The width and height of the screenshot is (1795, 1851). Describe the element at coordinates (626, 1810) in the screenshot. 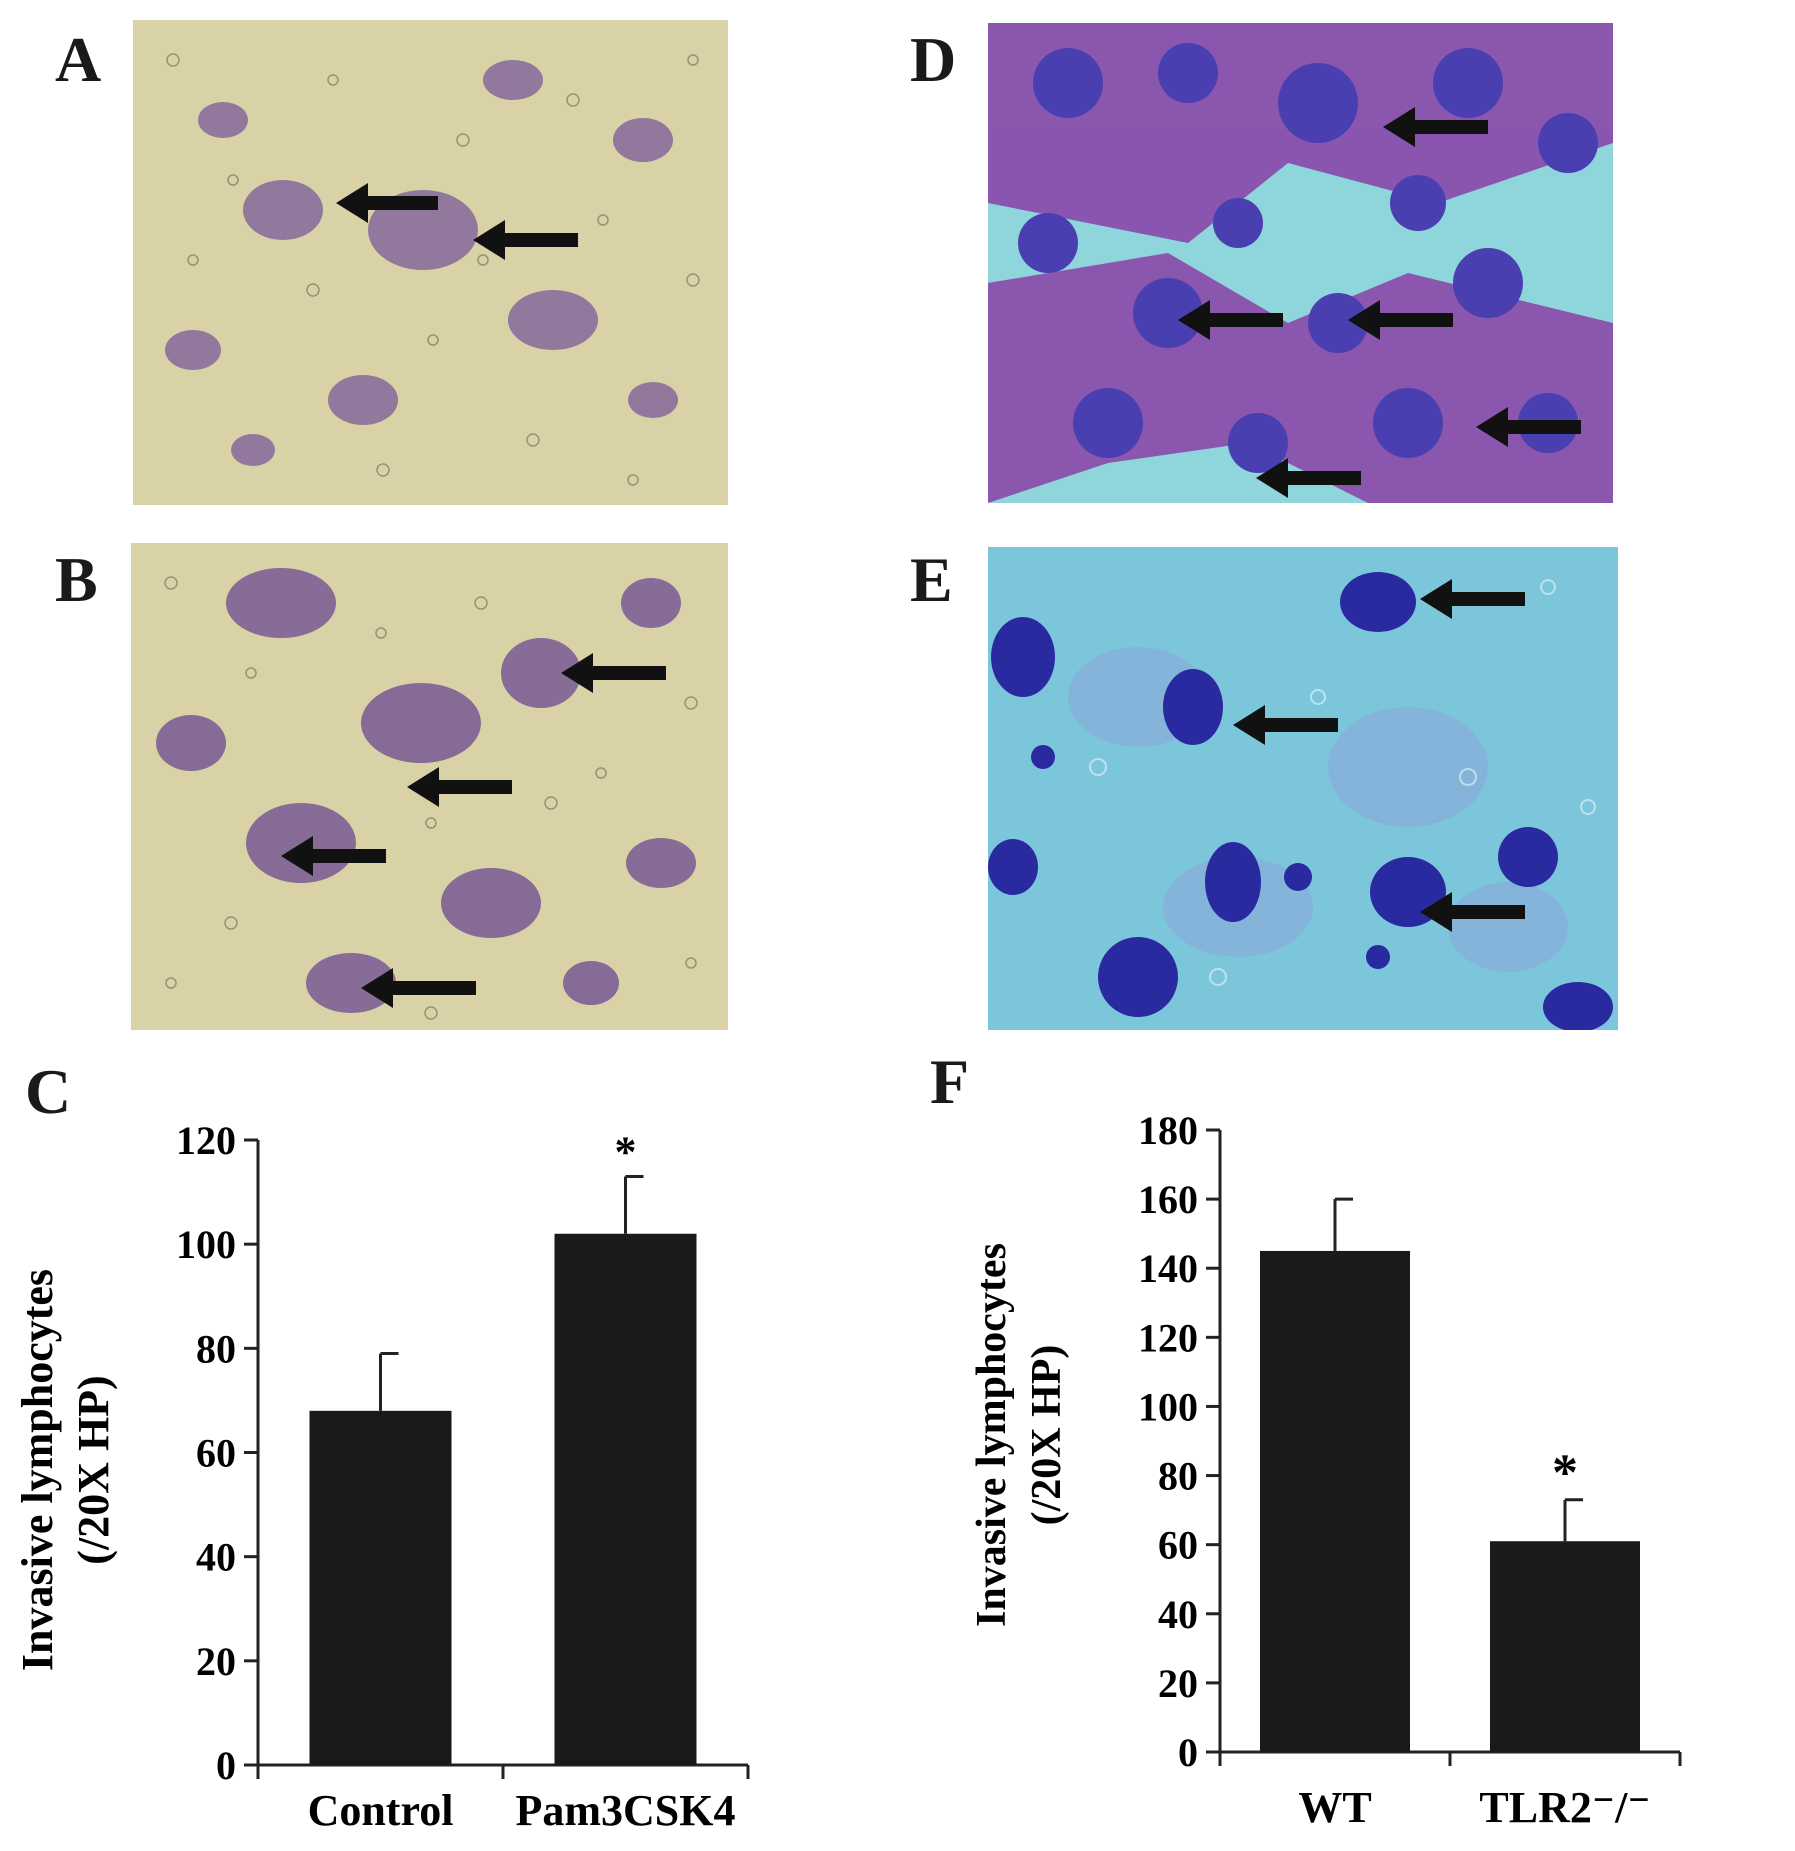

I see `chart-c-category-label: Pam3CSK4` at that location.